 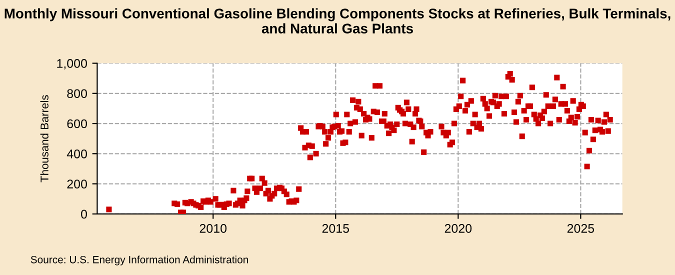 What do you see at coordinates (72, 64) in the screenshot?
I see `y-tick-label: 1,000` at bounding box center [72, 64].